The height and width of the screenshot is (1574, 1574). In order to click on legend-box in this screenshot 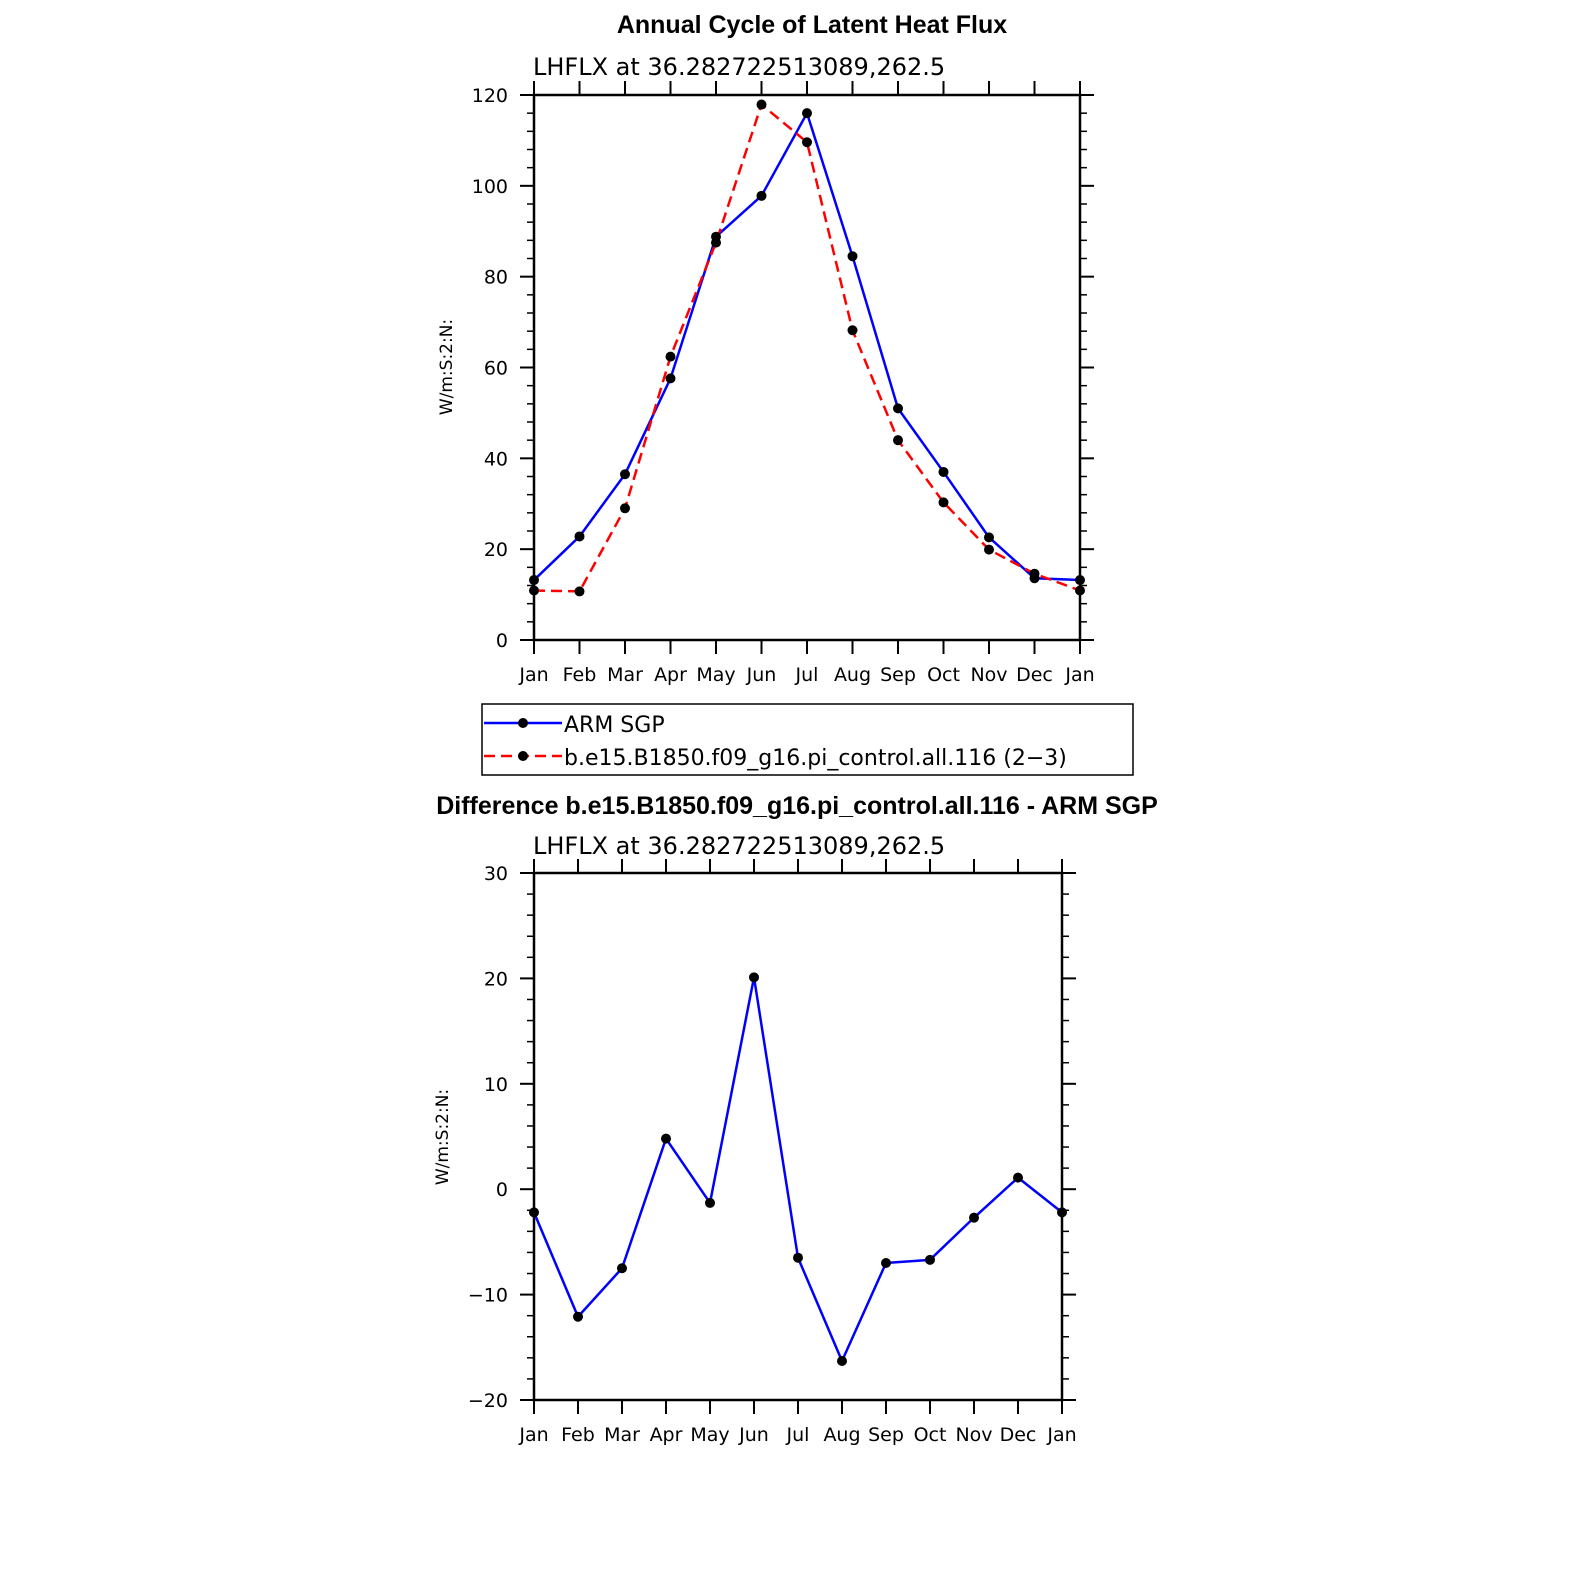, I will do `click(807, 739)`.